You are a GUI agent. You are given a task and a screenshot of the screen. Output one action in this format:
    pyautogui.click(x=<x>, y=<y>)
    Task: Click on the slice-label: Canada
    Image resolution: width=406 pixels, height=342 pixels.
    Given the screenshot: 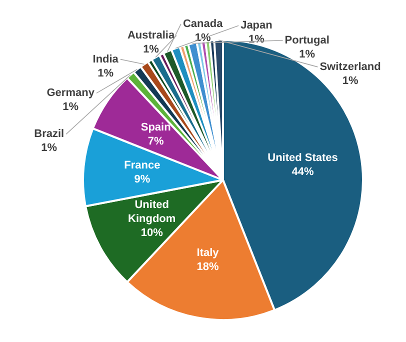 What is the action you would take?
    pyautogui.click(x=203, y=24)
    